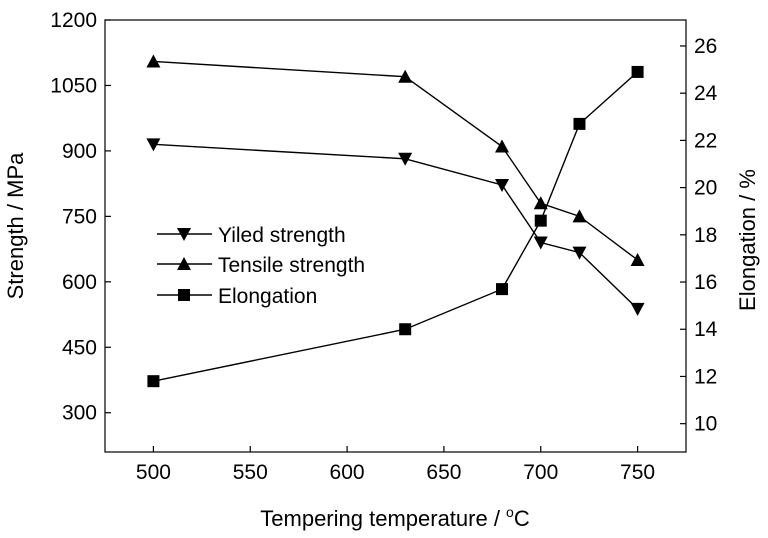 This screenshot has width=768, height=538. What do you see at coordinates (637, 472) in the screenshot?
I see `x-tick-label: 750` at bounding box center [637, 472].